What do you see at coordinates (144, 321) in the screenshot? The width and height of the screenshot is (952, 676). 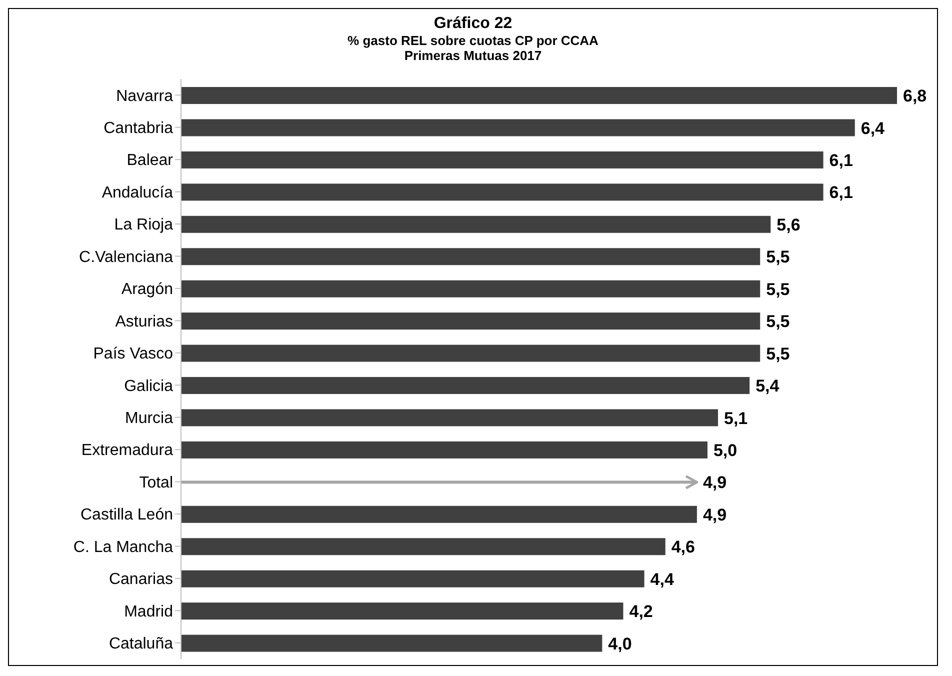 I see `y-tick-label: Asturias` at bounding box center [144, 321].